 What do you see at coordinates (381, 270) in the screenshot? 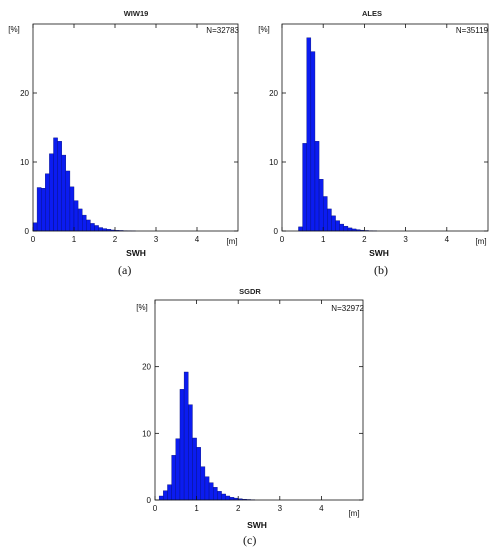
I see `caption: (b)` at bounding box center [381, 270].